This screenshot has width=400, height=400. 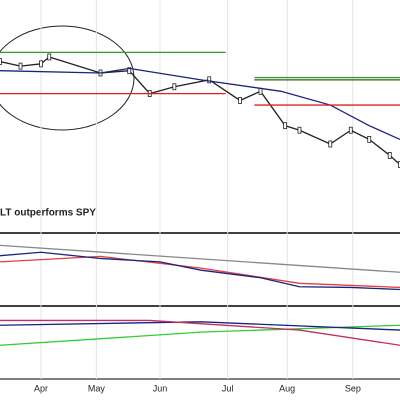 What do you see at coordinates (353, 388) in the screenshot?
I see `x-tick-label: Sep` at bounding box center [353, 388].